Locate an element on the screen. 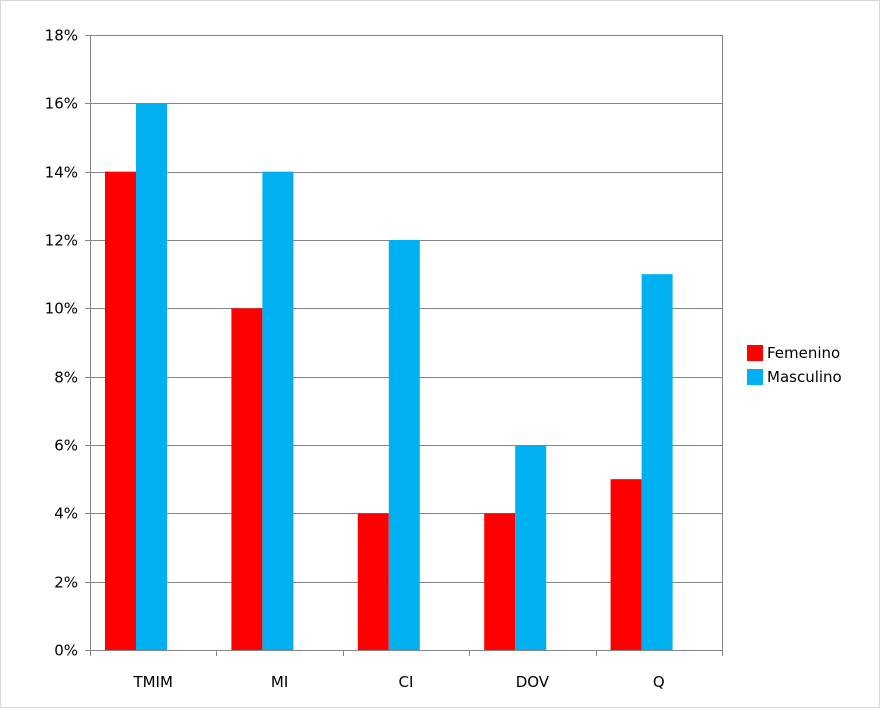 Image resolution: width=880 pixels, height=709 pixels. legend-swatch-masculino is located at coordinates (755, 377).